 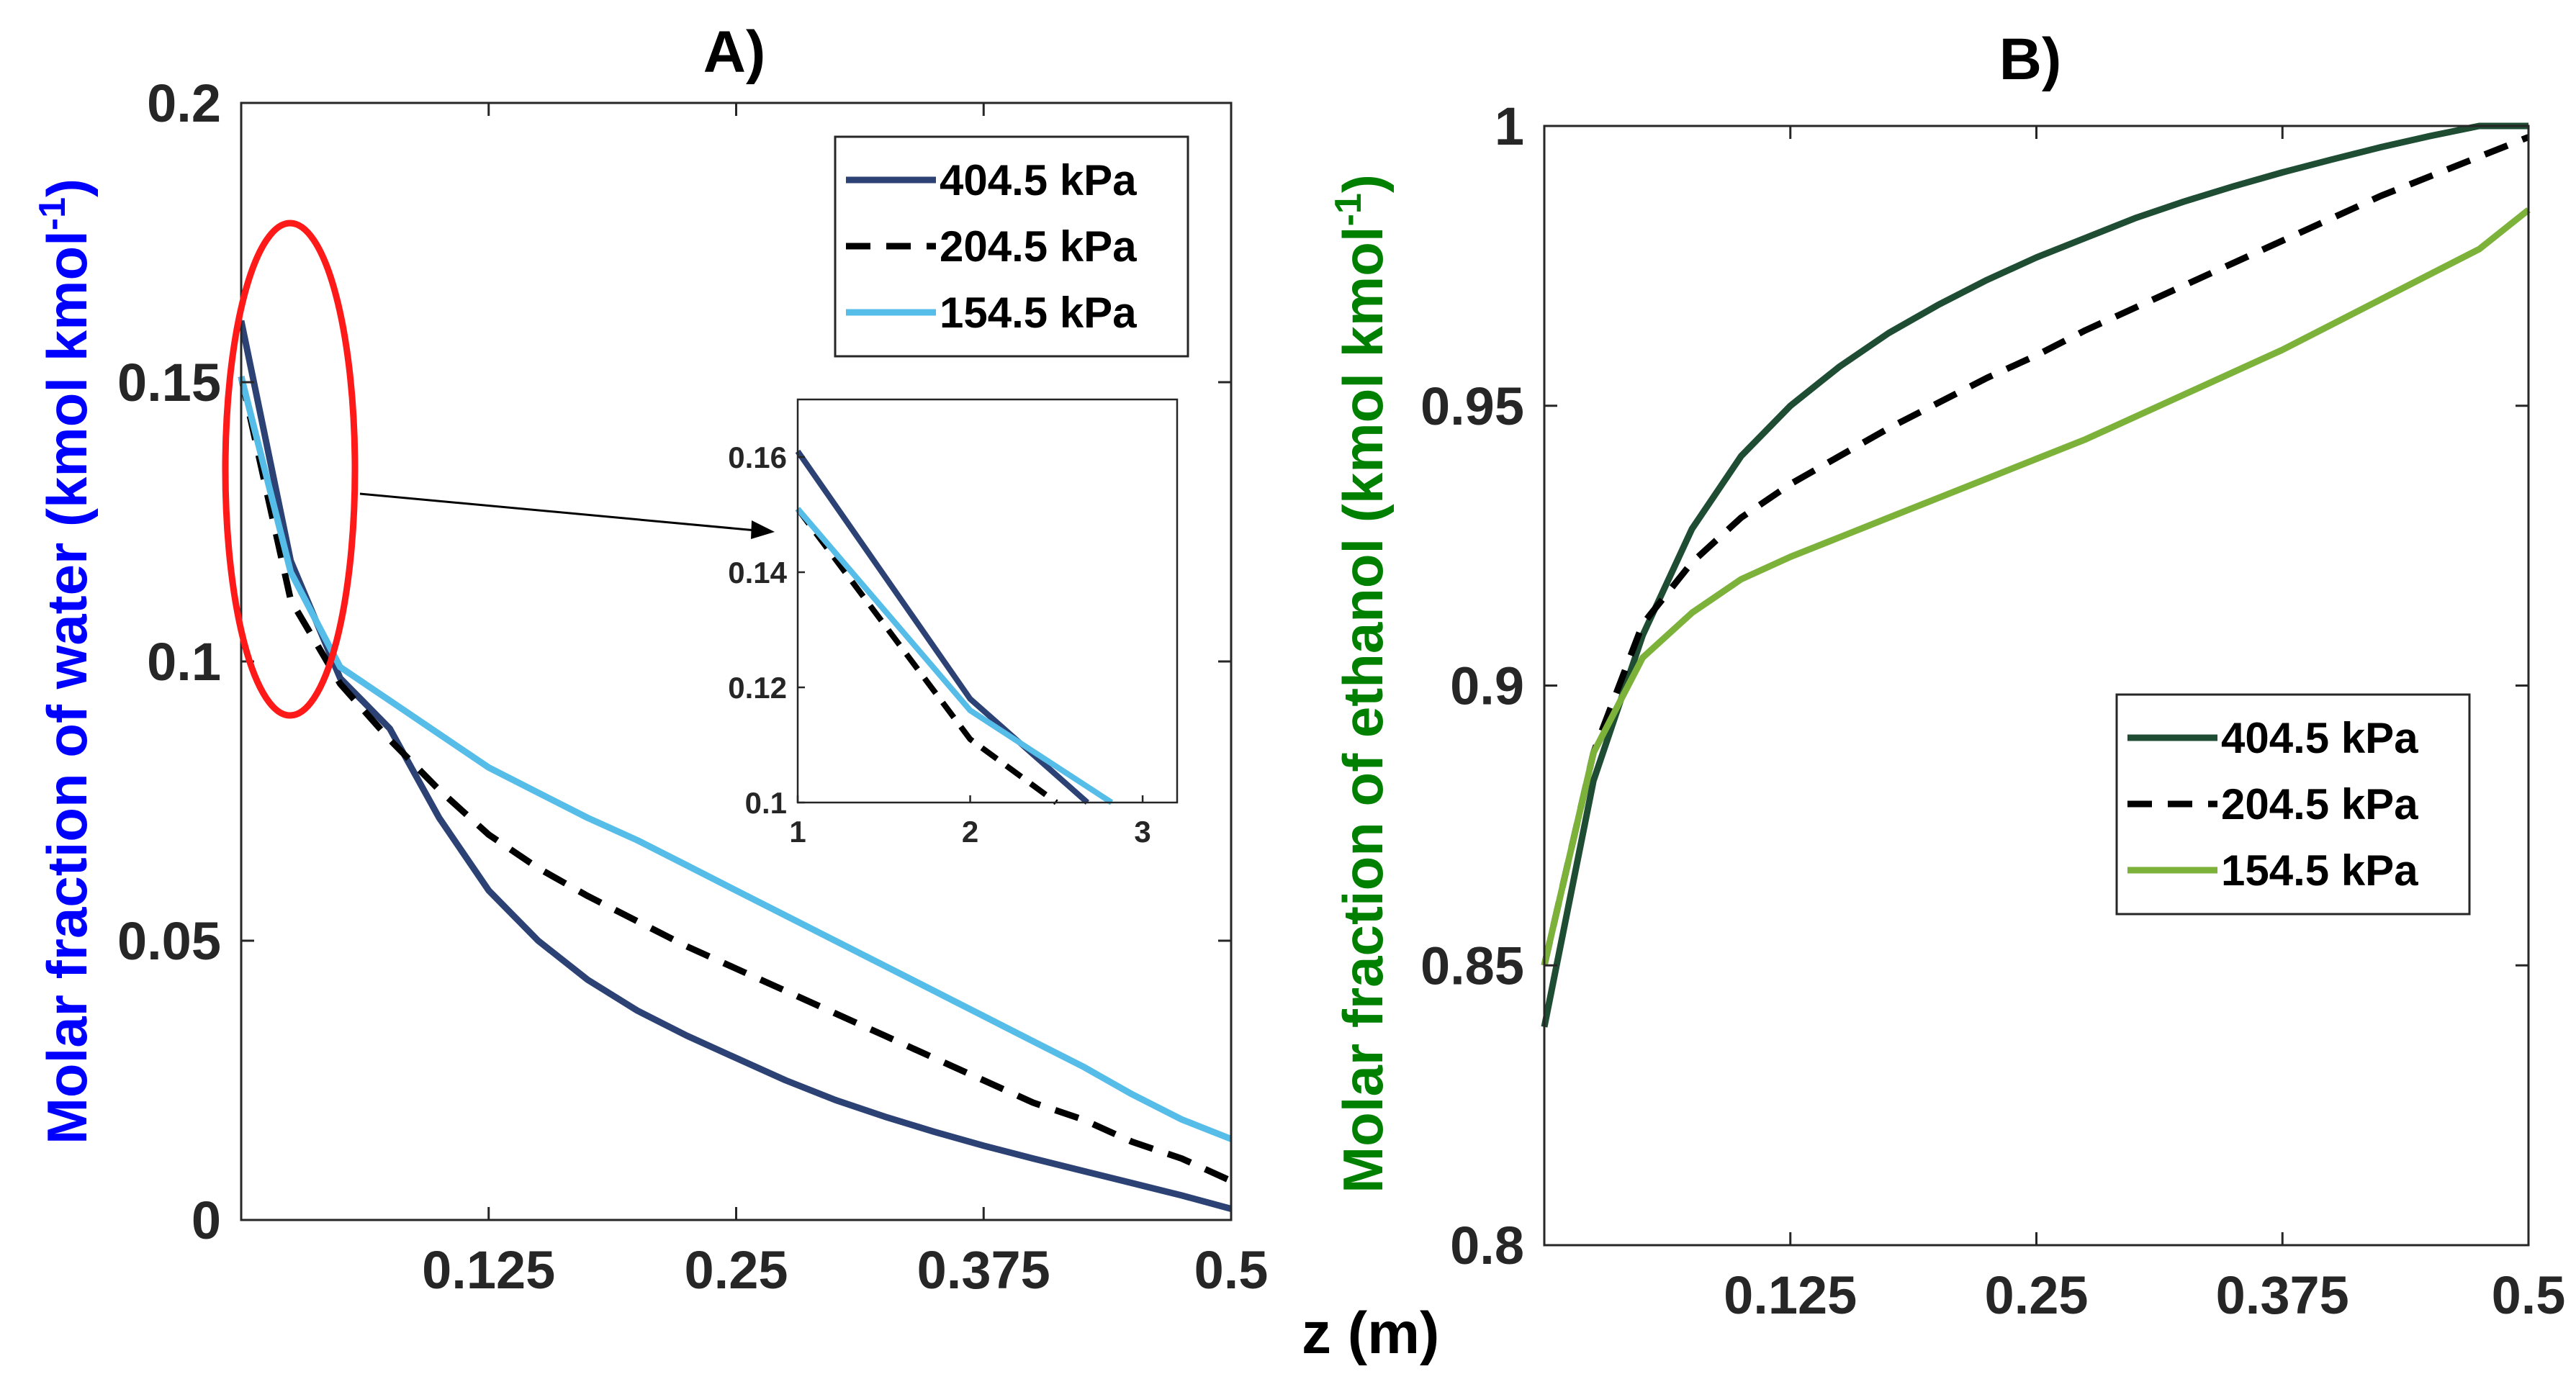 I want to click on inset-axes-box, so click(x=987, y=601).